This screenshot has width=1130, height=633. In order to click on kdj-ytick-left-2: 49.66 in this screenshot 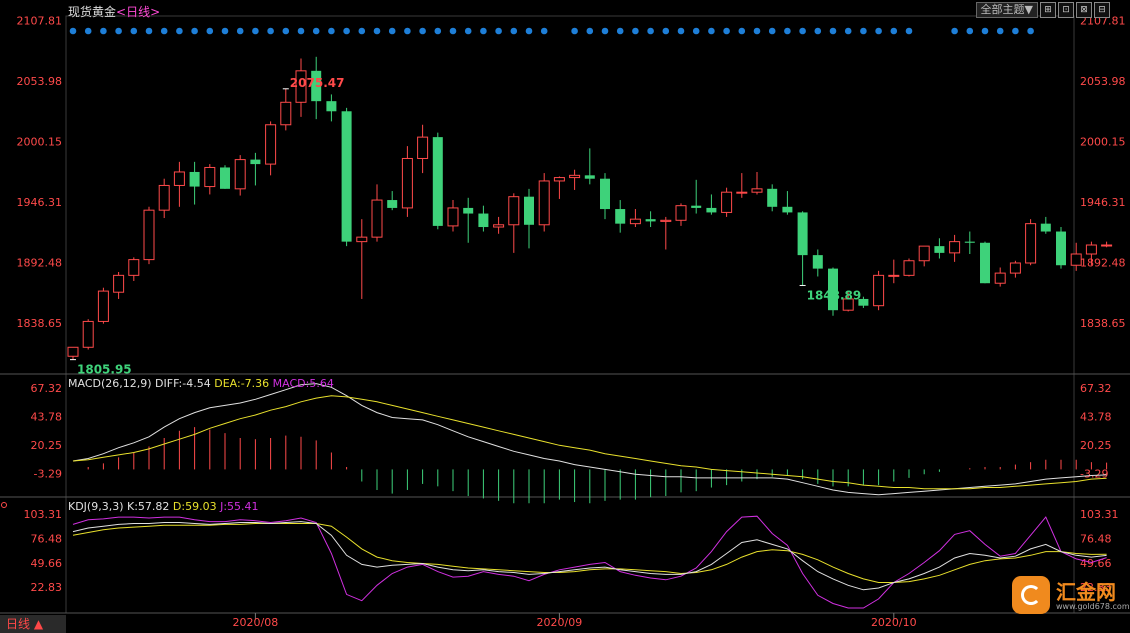, I will do `click(47, 563)`.